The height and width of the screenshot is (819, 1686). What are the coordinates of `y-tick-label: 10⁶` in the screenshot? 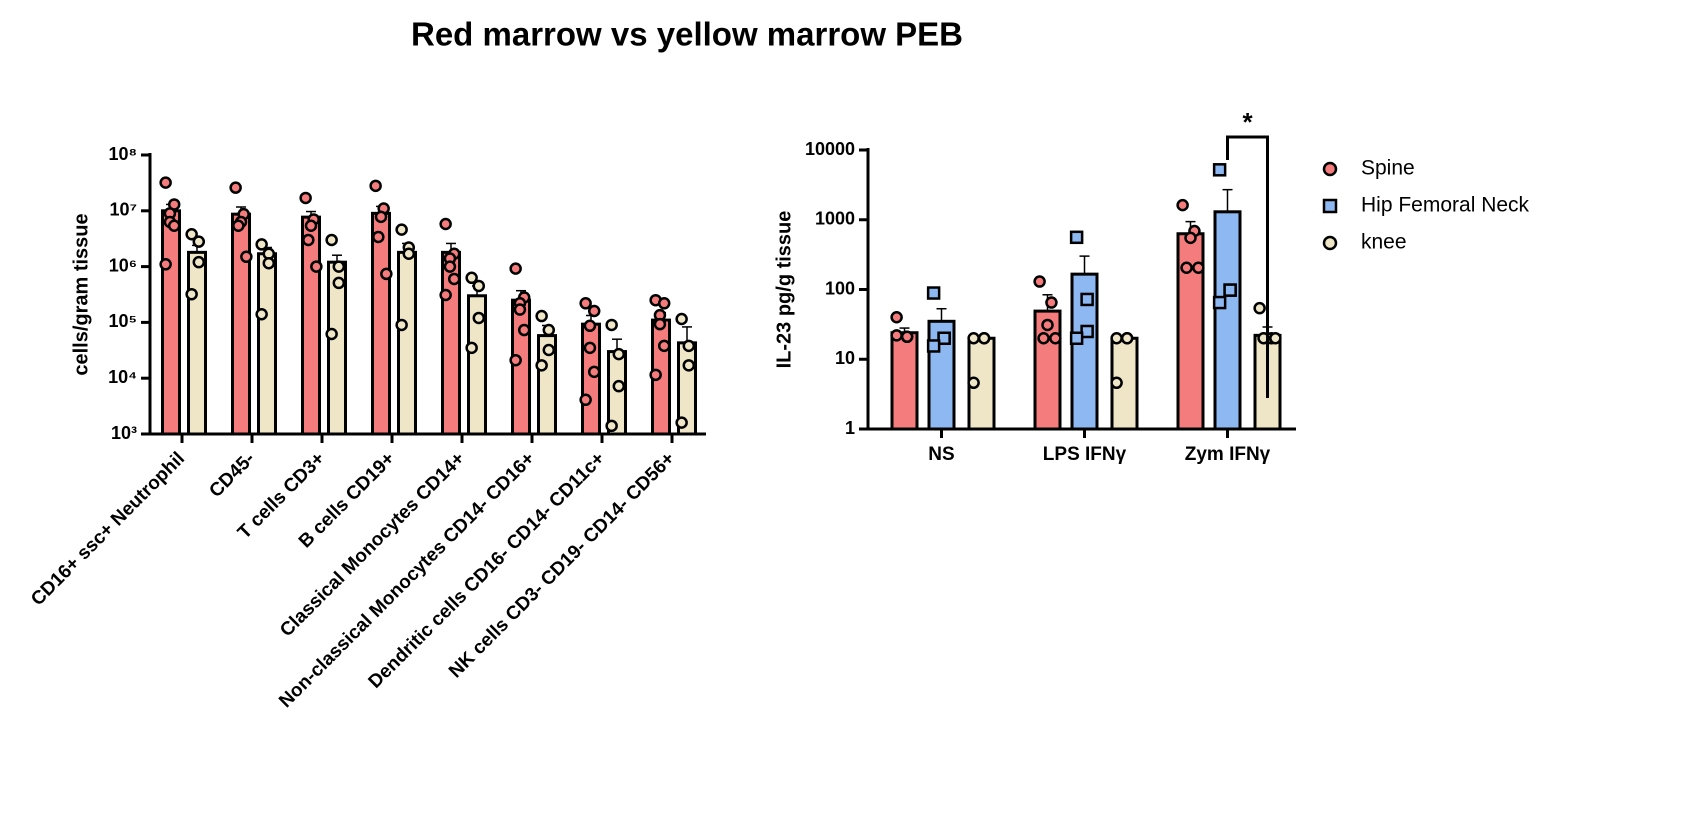 It's located at (123, 265).